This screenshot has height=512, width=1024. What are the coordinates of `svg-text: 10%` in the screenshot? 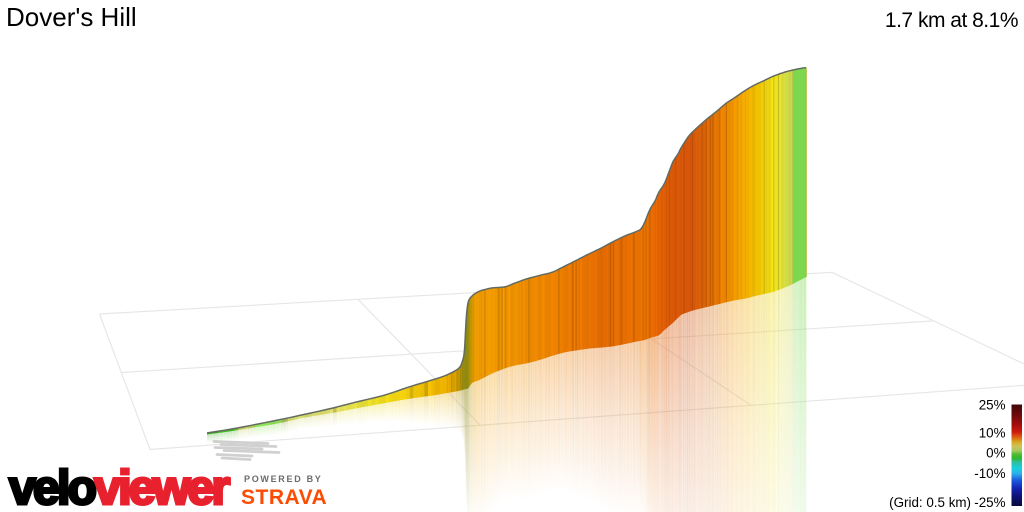 It's located at (992, 433).